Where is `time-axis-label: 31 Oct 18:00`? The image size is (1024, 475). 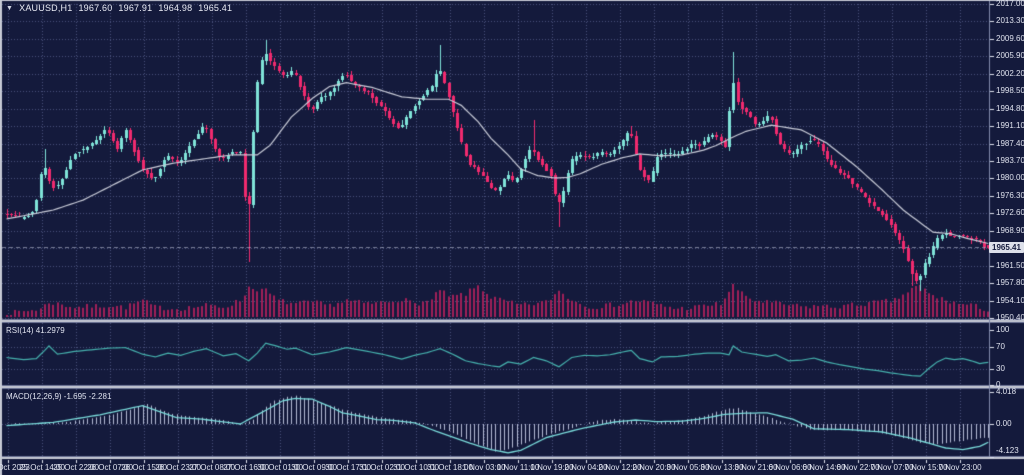
time-axis-label: 31 Oct 18:00 is located at coordinates (450, 467).